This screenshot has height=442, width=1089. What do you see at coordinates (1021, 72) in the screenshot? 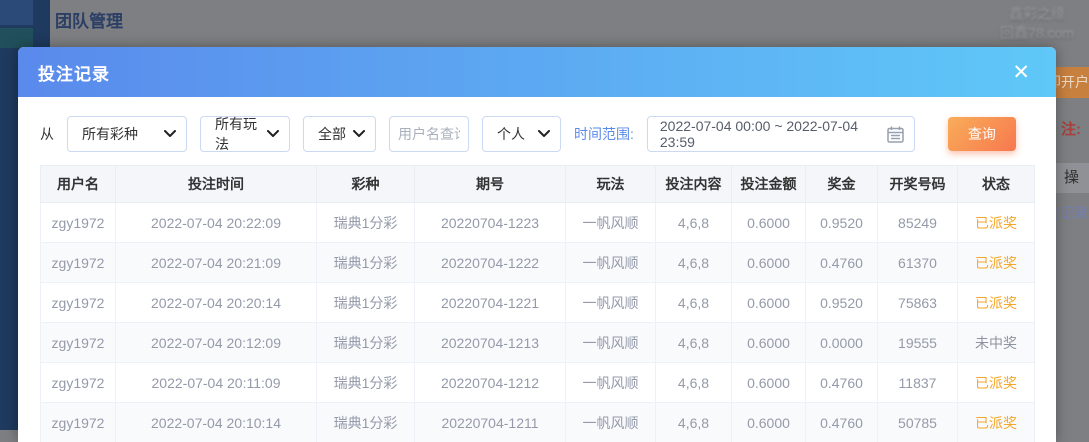
I see `close-icon: ✕` at bounding box center [1021, 72].